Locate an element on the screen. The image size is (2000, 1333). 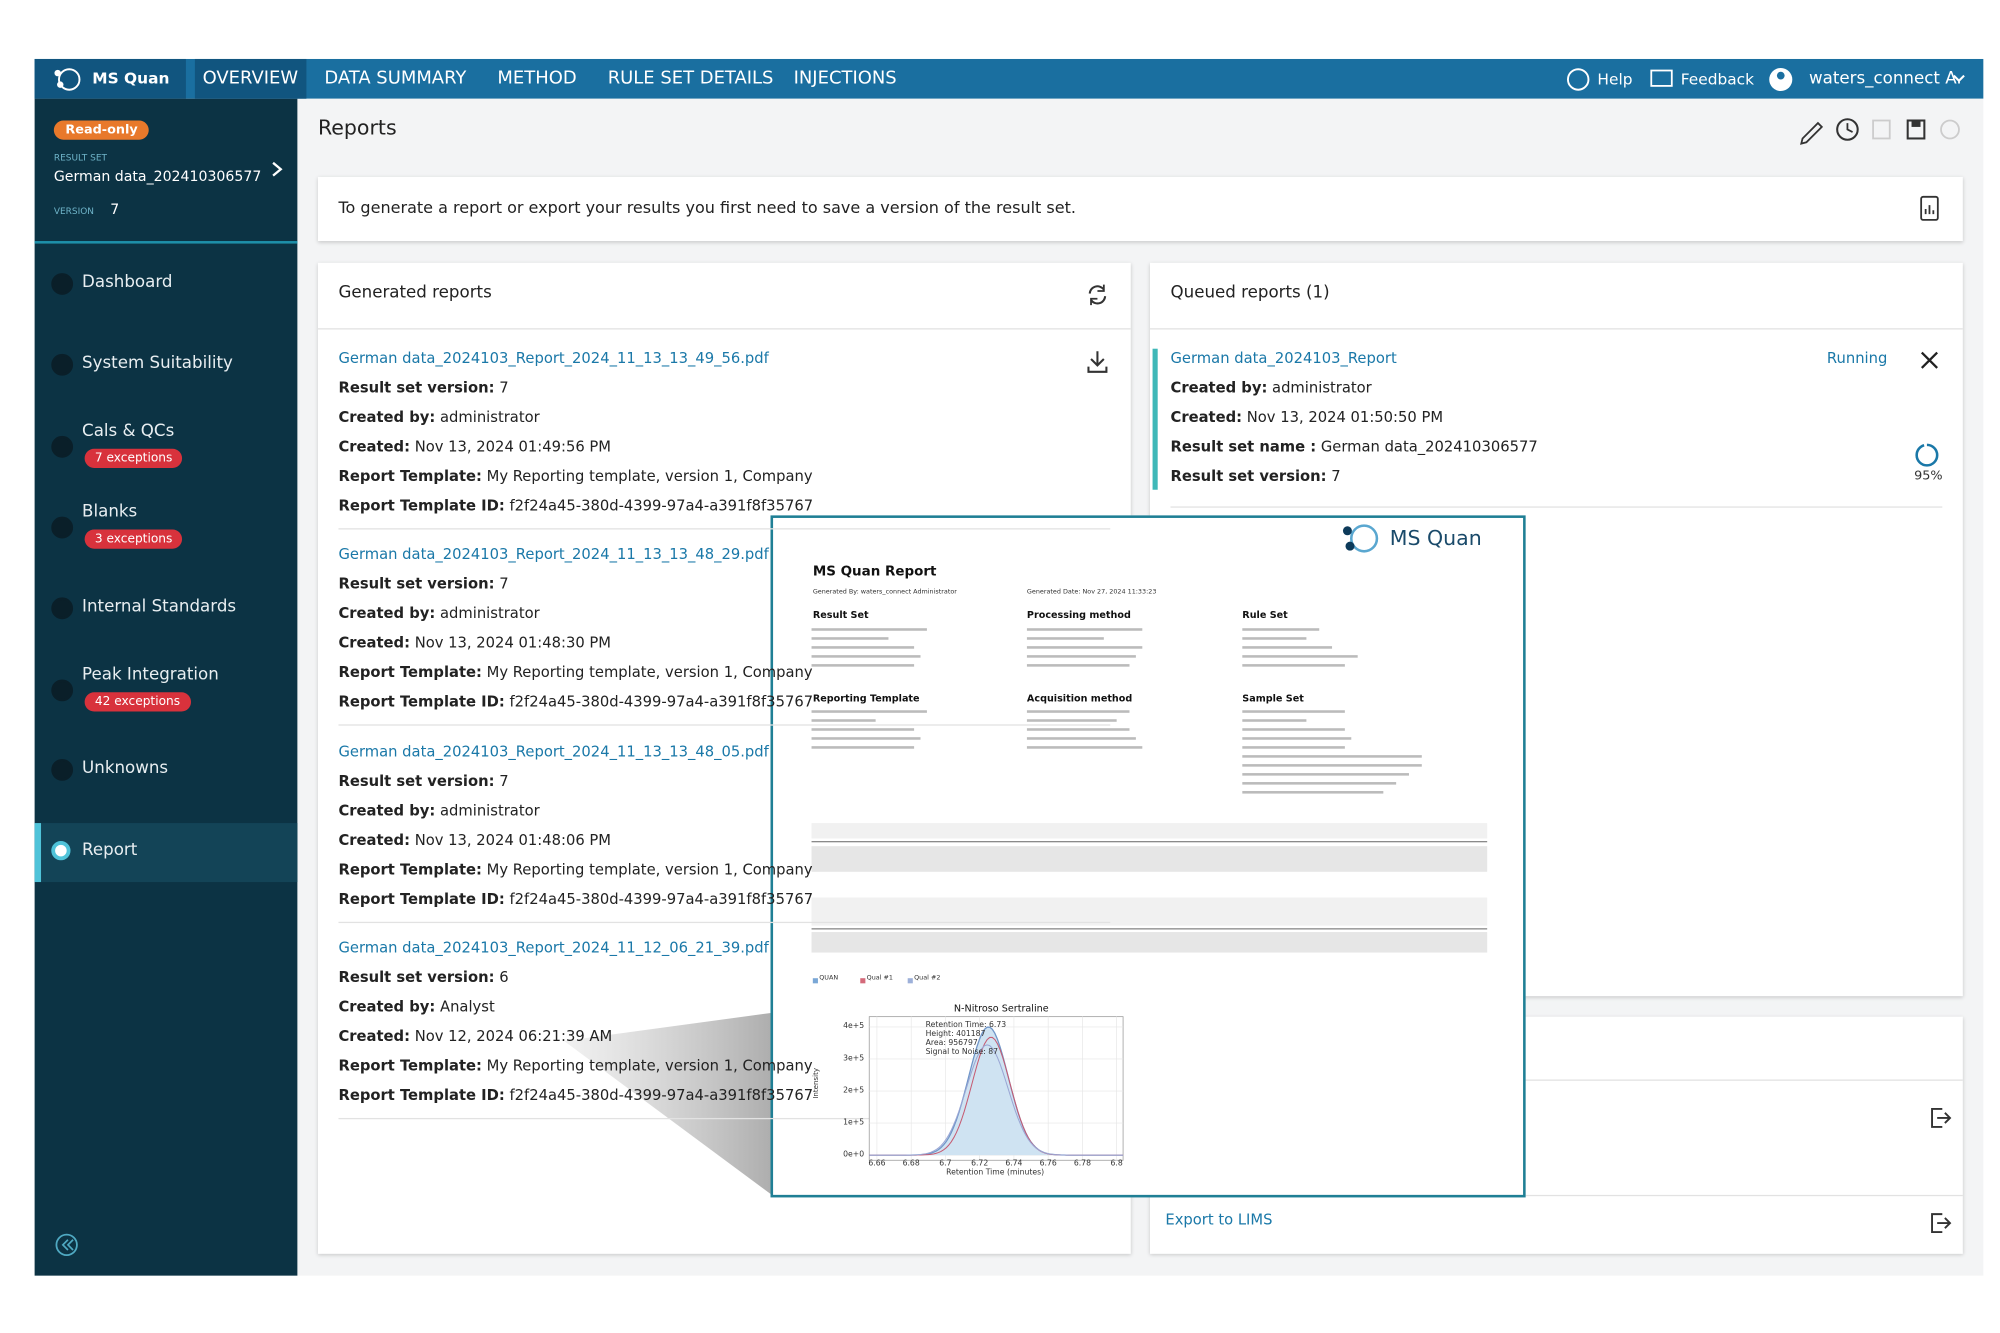
sidebar-item: Blanks is located at coordinates (110, 512).